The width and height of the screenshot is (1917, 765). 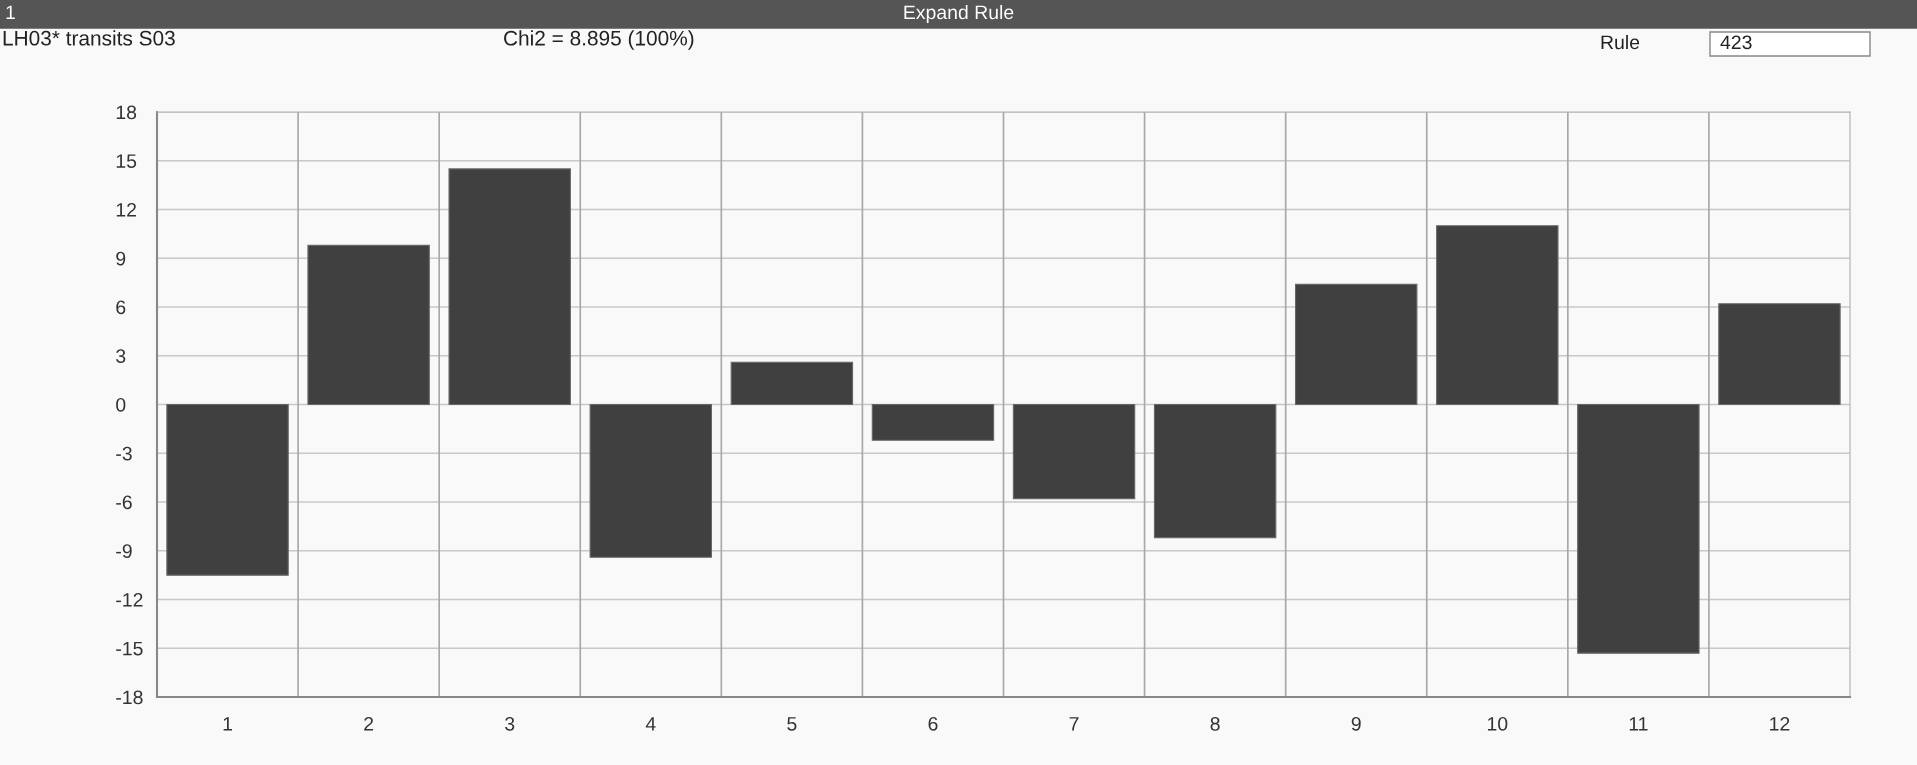 What do you see at coordinates (89, 38) in the screenshot?
I see `chart-title: LH03* transits S03` at bounding box center [89, 38].